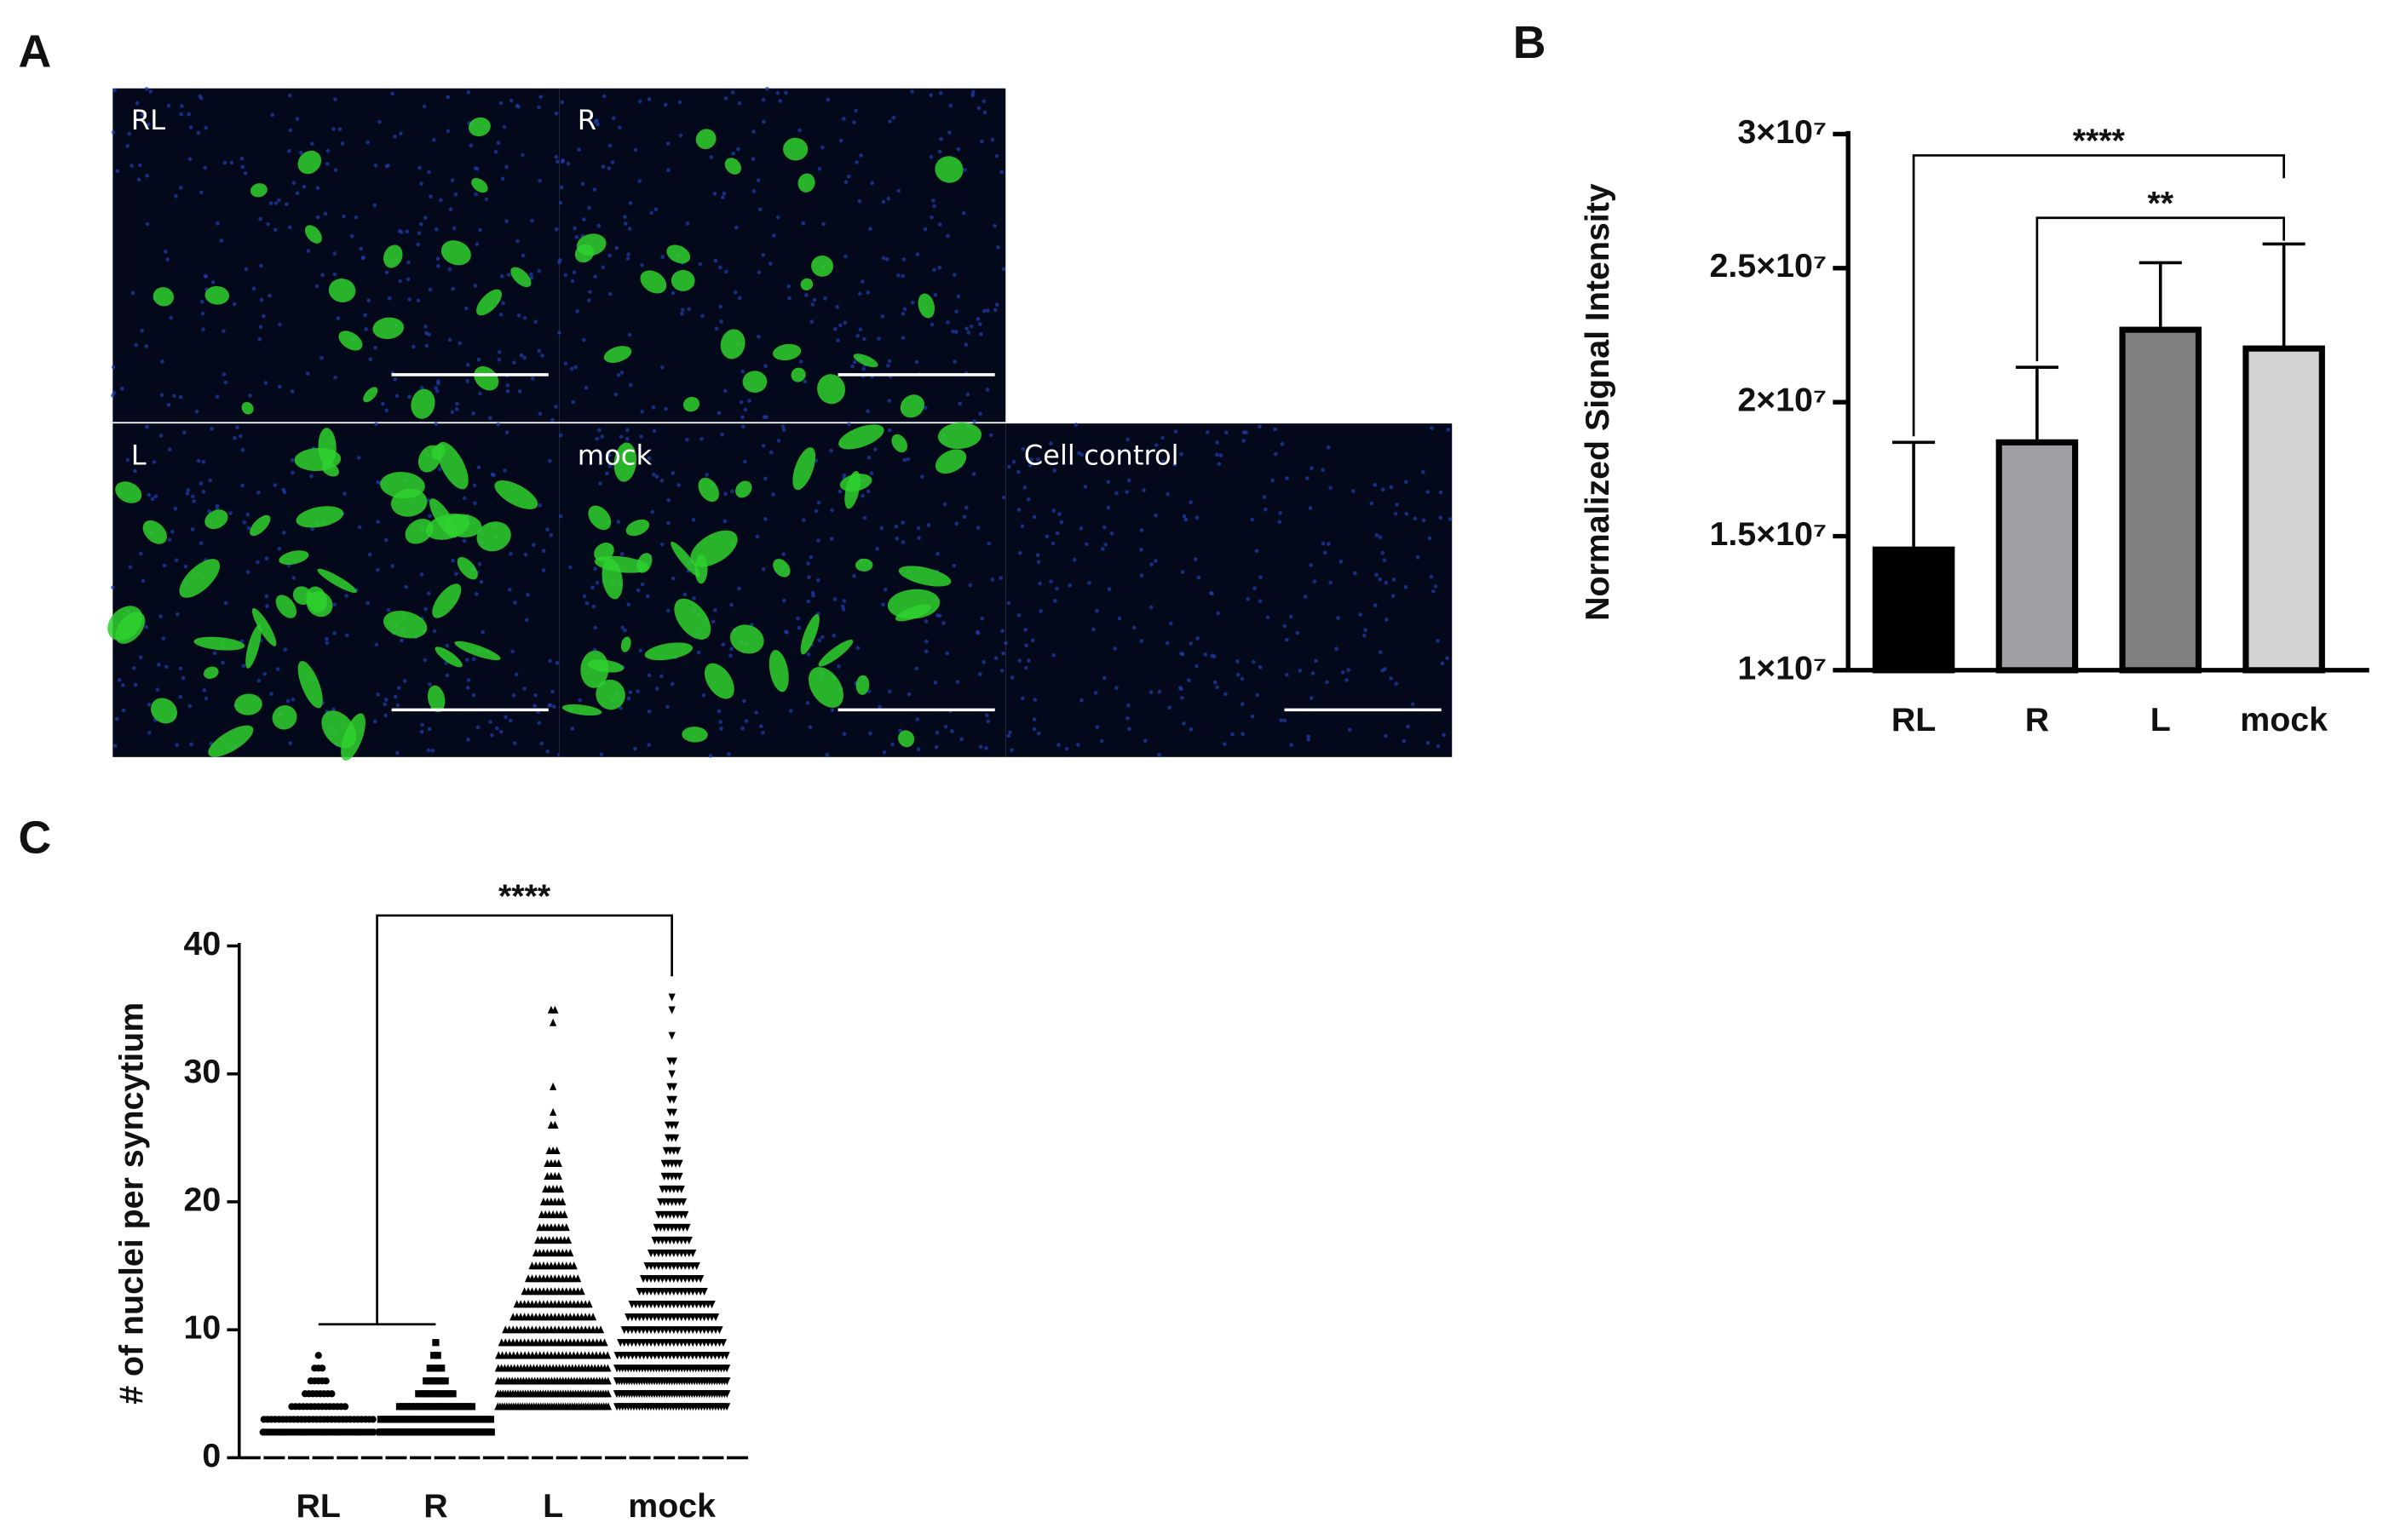 This screenshot has width=2389, height=1540. What do you see at coordinates (336, 255) in the screenshot?
I see `micrograph` at bounding box center [336, 255].